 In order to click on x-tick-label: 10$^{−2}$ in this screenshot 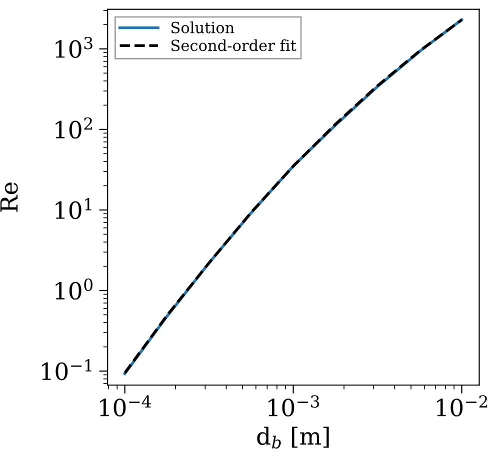, I will do `click(462, 405)`.